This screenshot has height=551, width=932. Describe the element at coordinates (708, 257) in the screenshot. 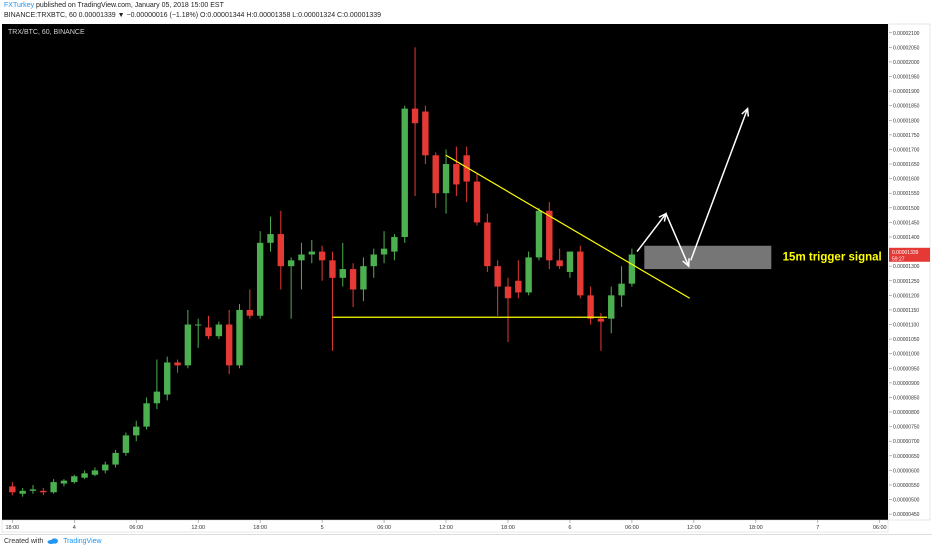

I see `trigger-zone` at that location.